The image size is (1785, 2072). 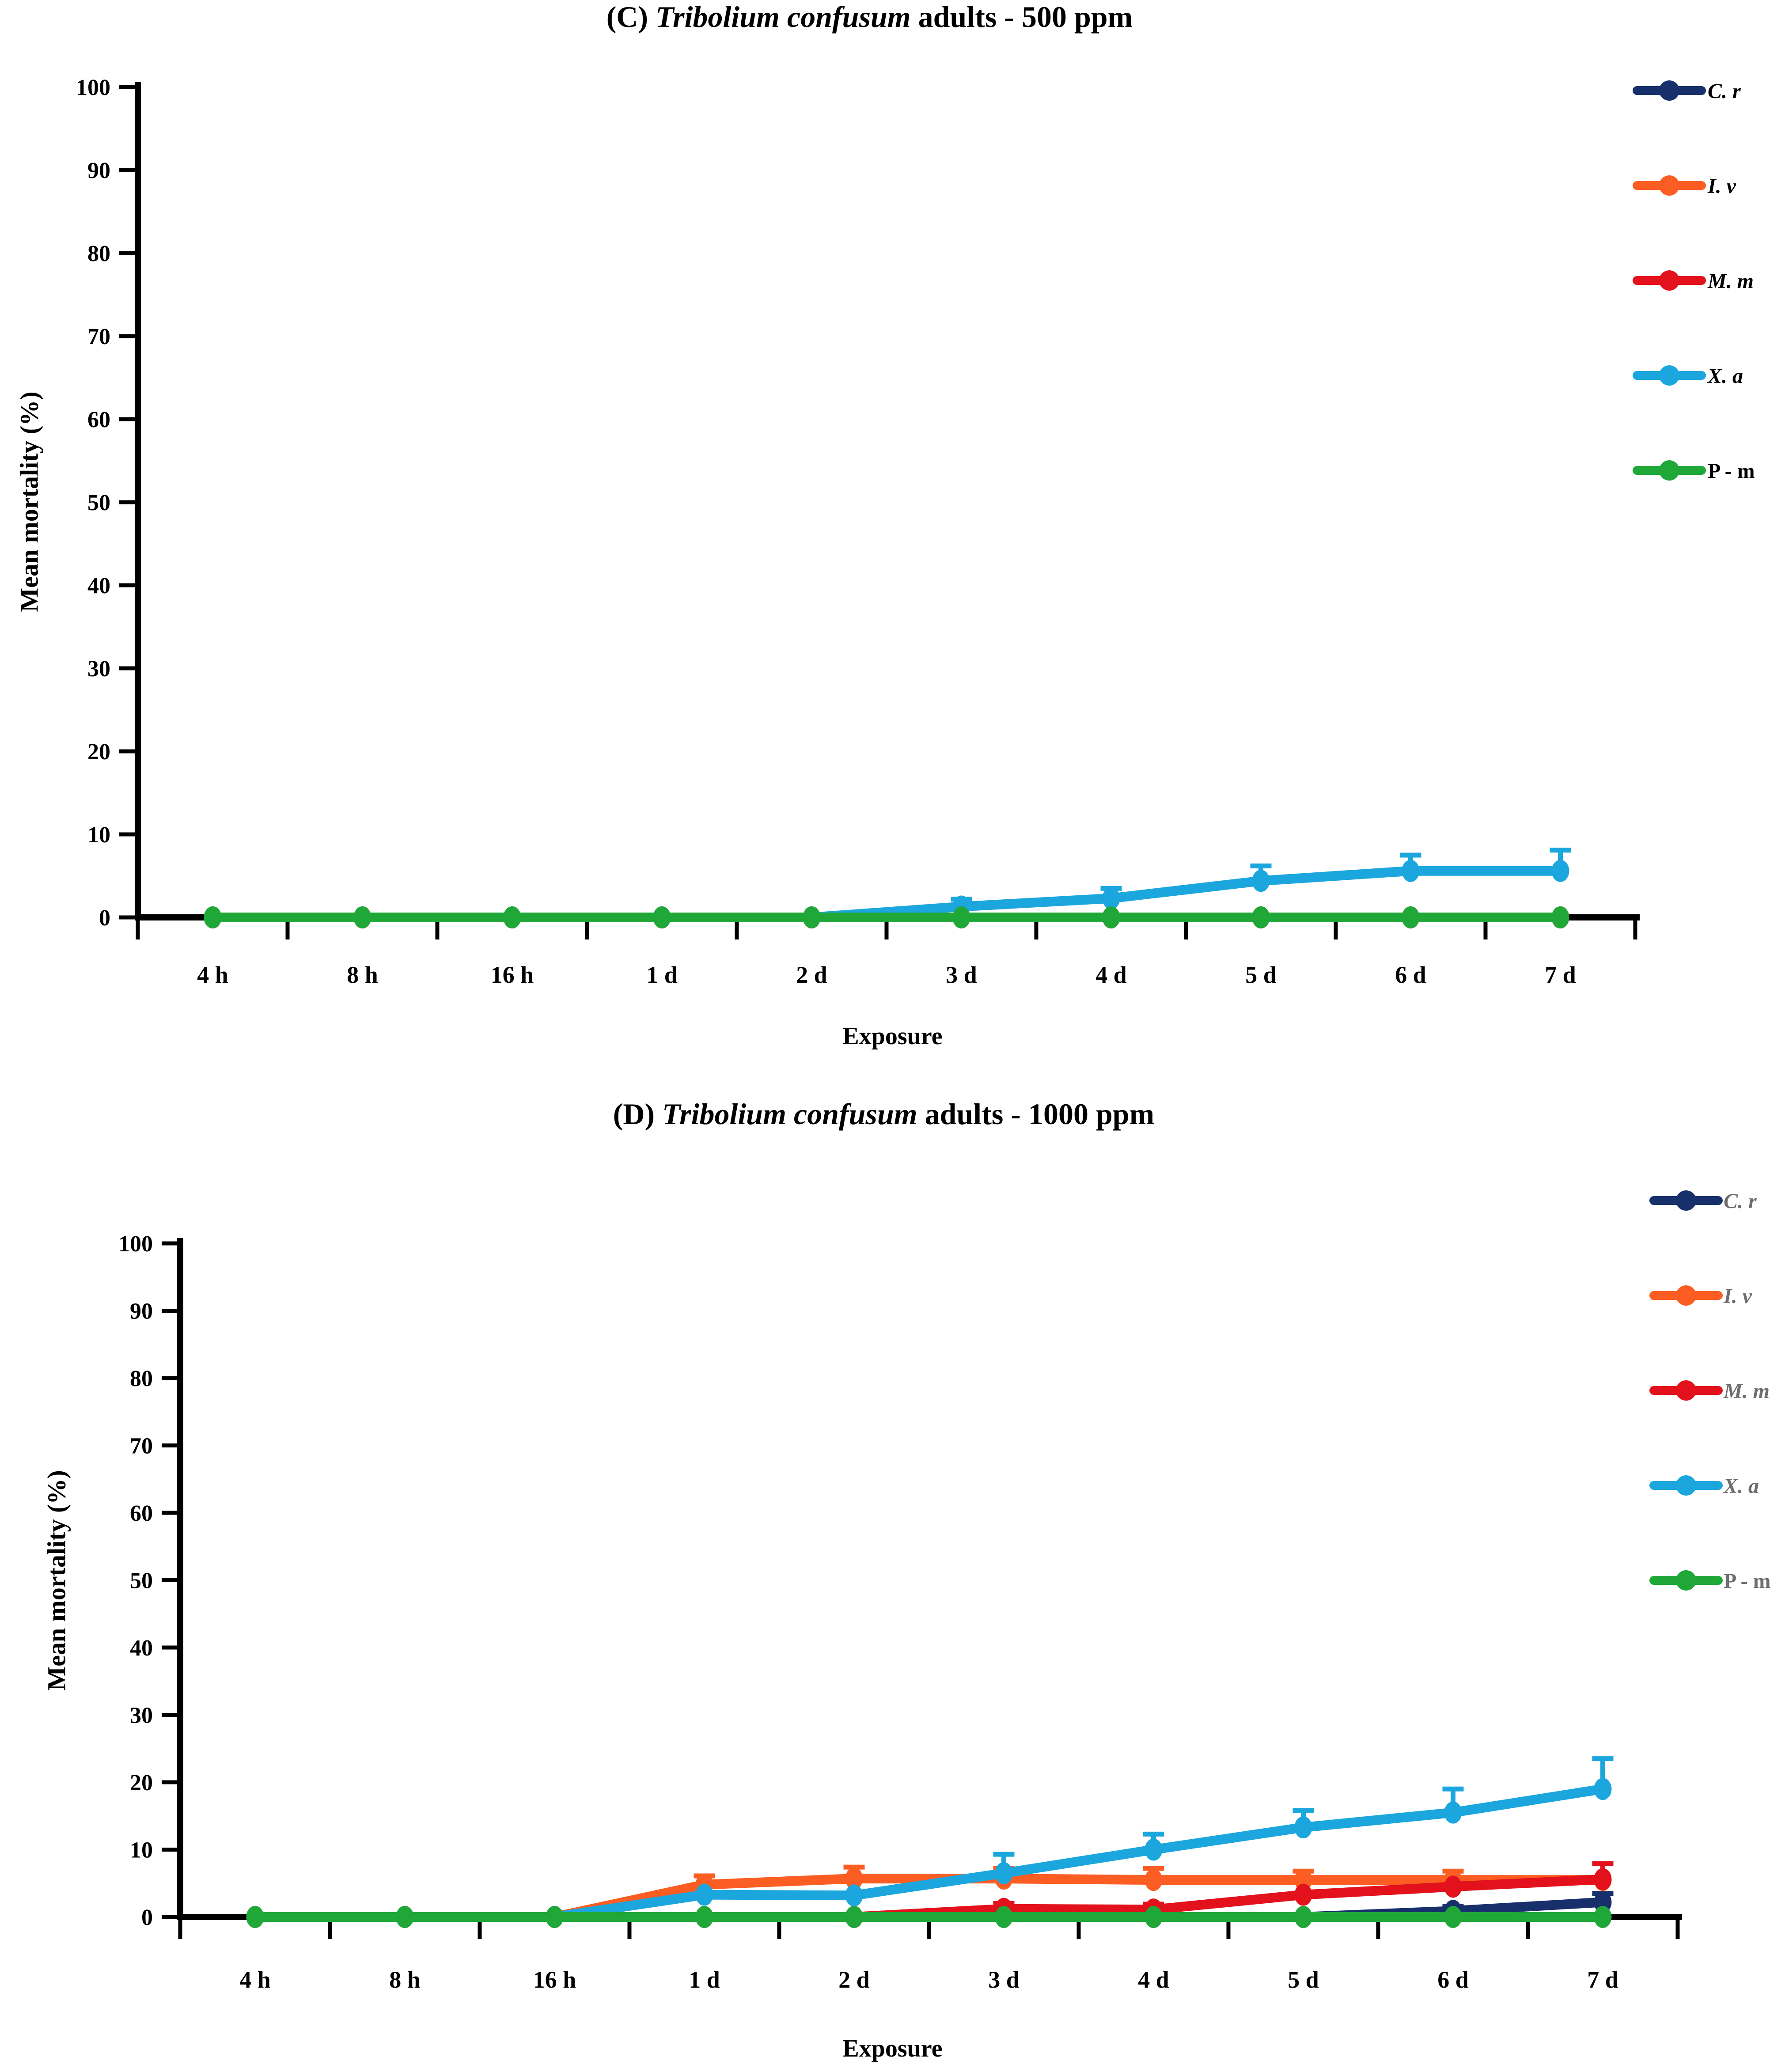 What do you see at coordinates (930, 1842) in the screenshot?
I see `series-xa` at bounding box center [930, 1842].